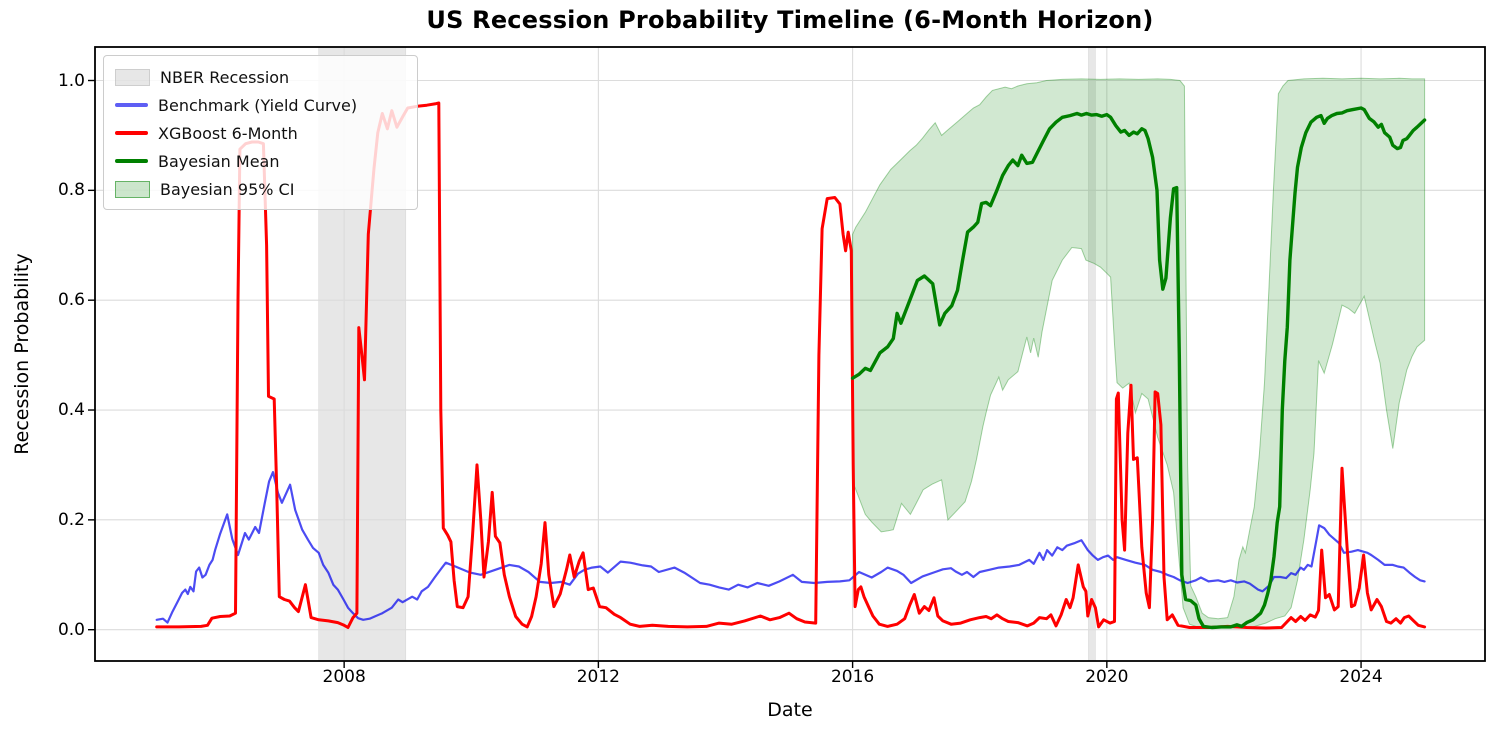  What do you see at coordinates (1107, 677) in the screenshot?
I see `x-tick-label: 2020` at bounding box center [1107, 677].